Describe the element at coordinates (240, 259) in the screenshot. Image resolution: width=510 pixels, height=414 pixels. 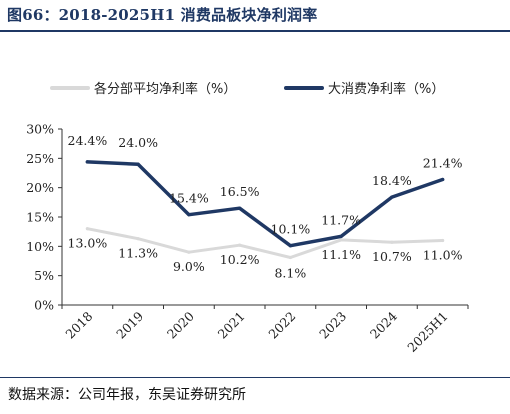
I see `data-label-average: 10.2%` at that location.